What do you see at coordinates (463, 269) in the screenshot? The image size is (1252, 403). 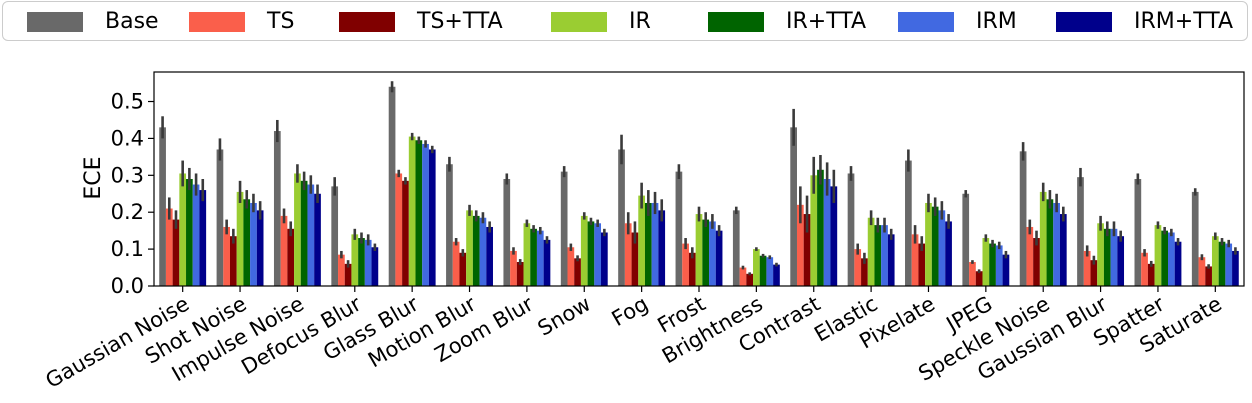 I see `bar-ts-tta-motion-blur` at bounding box center [463, 269].